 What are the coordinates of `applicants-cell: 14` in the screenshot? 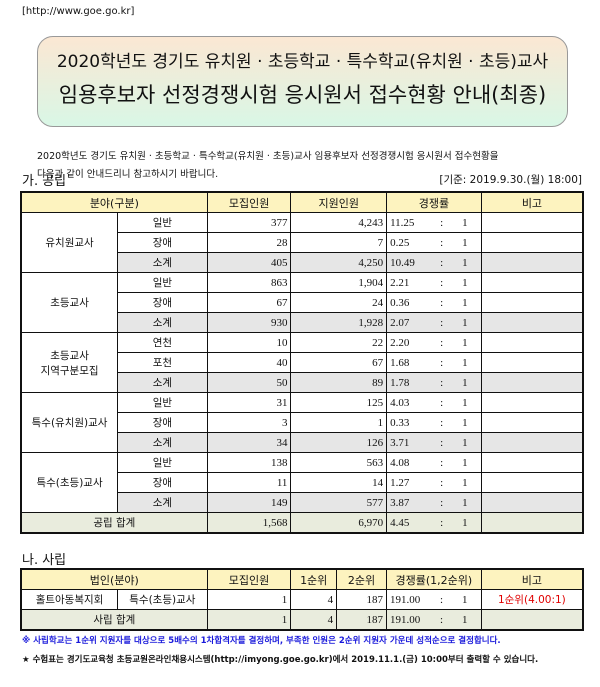 It's located at (339, 482).